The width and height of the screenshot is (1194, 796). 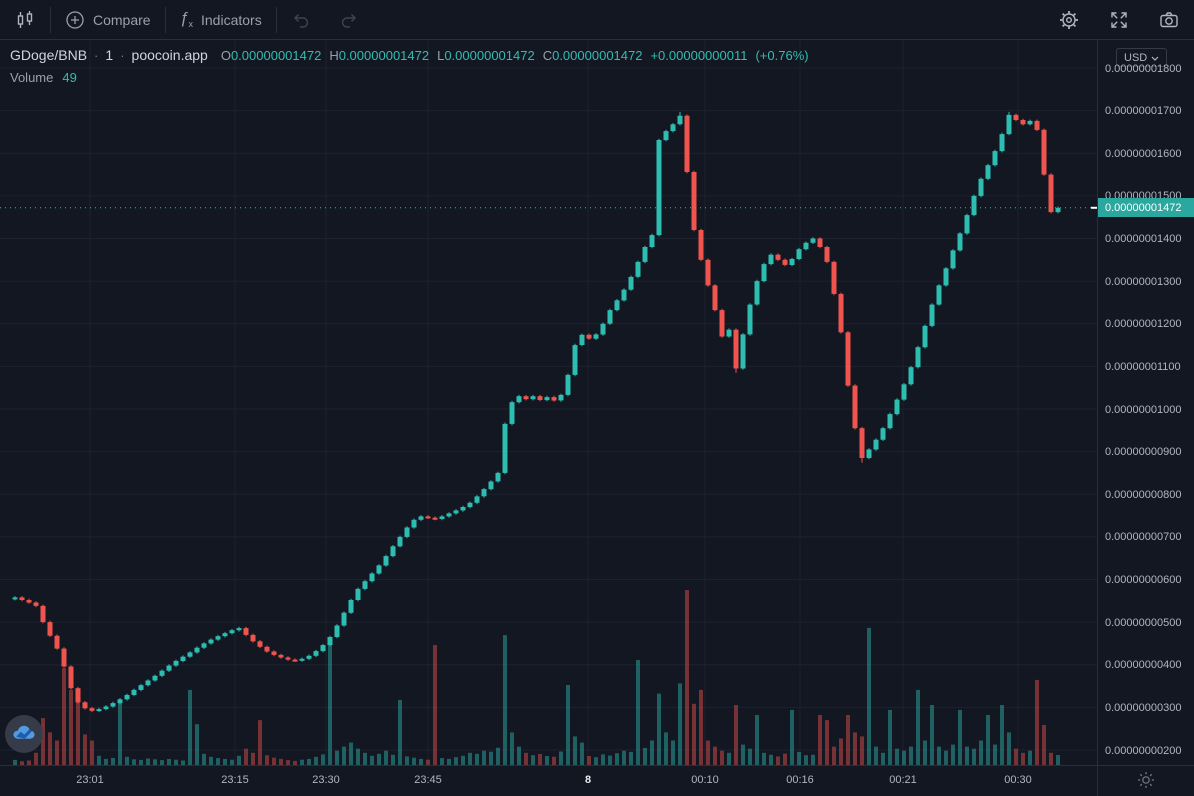 I want to click on chevron-down-icon, so click(x=1155, y=58).